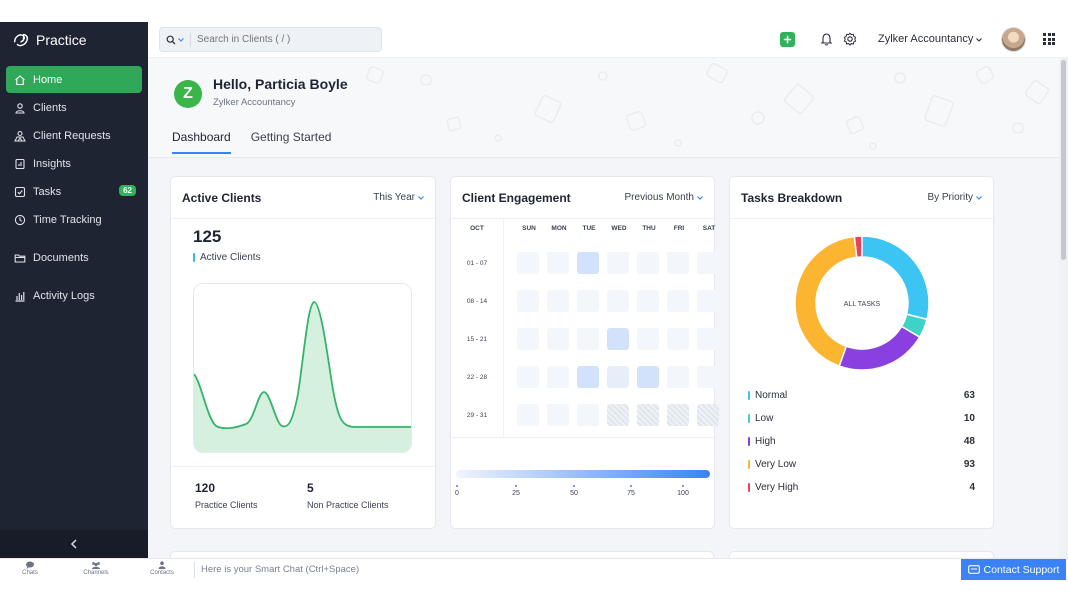 The image size is (1068, 600). What do you see at coordinates (74, 544) in the screenshot?
I see `collapse-sidebar-button` at bounding box center [74, 544].